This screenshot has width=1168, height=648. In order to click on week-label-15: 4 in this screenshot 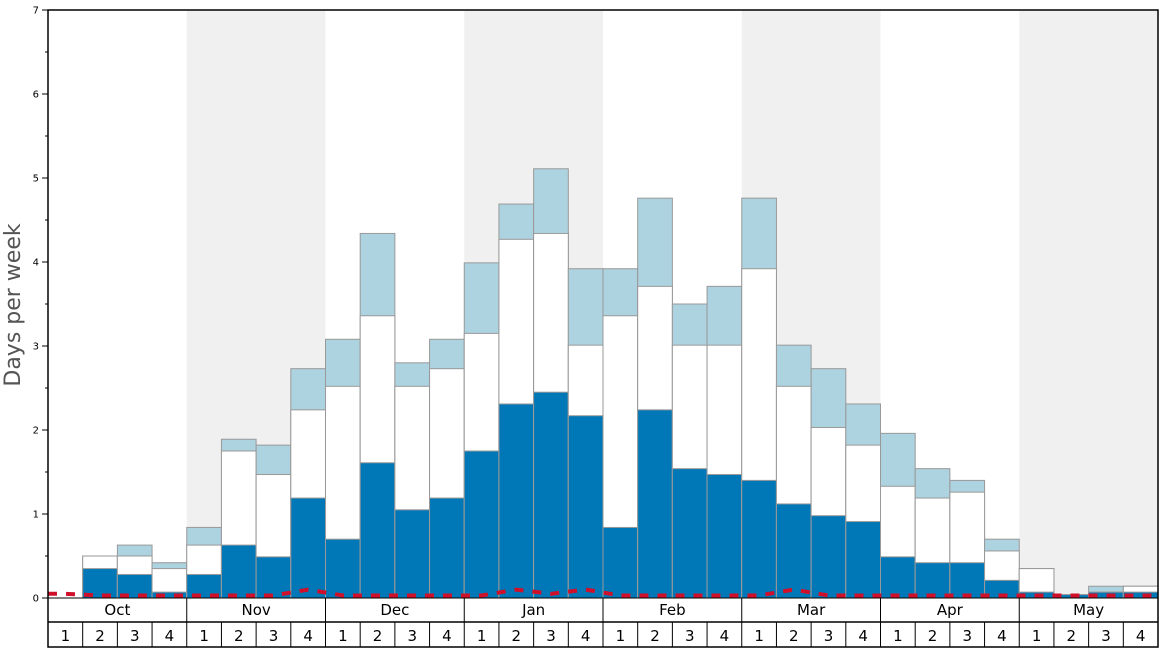, I will do `click(586, 636)`.